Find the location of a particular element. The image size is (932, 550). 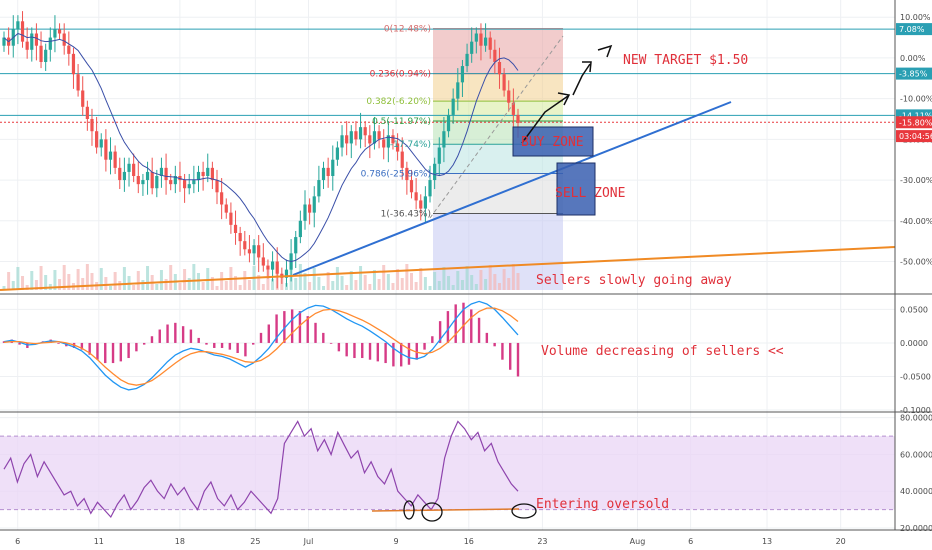

price-badge-label: -15.80% is located at coordinates (915, 122).